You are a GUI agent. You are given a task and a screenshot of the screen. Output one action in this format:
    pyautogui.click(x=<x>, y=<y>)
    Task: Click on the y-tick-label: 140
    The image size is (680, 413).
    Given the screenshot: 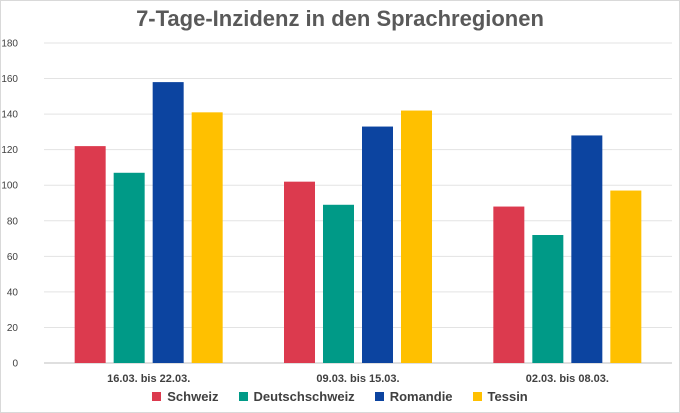 What is the action you would take?
    pyautogui.click(x=9, y=115)
    